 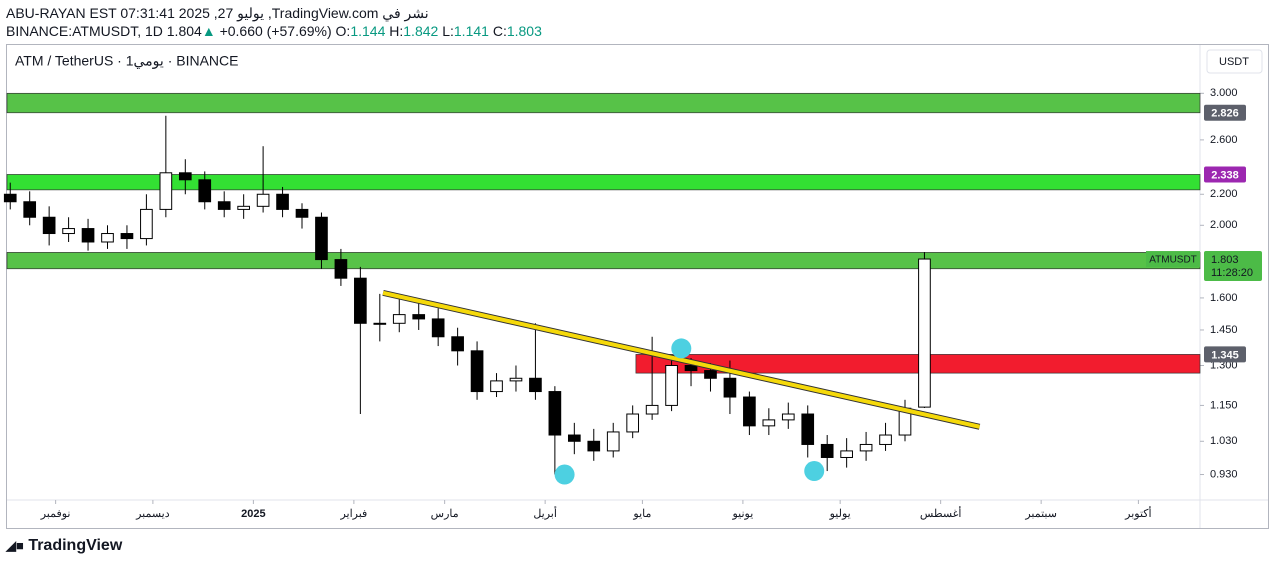 I want to click on x-tick-label: سبتمبر, so click(x=1040, y=514).